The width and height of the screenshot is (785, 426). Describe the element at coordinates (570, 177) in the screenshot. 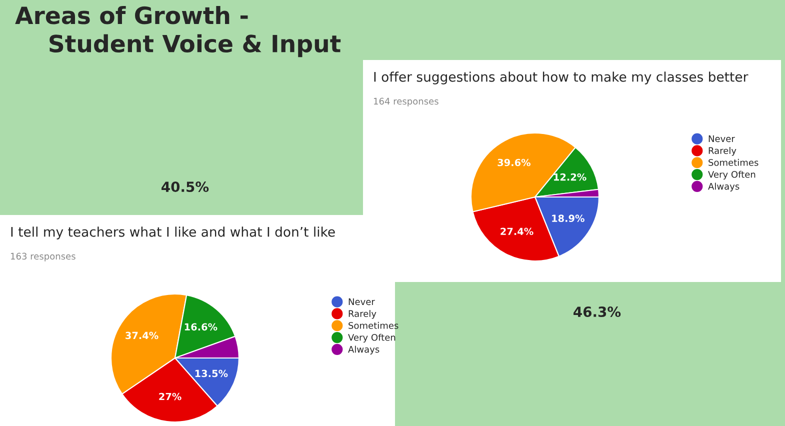

I see `data-label: 12.2%` at that location.